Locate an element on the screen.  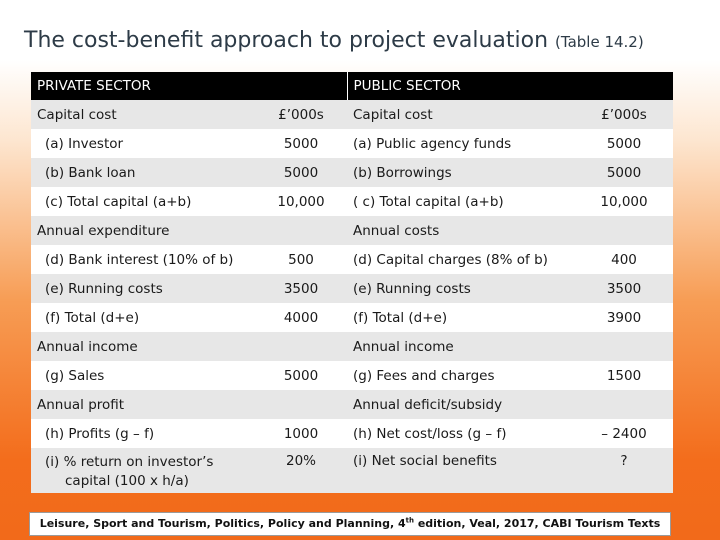
public-label: Capital cost is located at coordinates (461, 114).